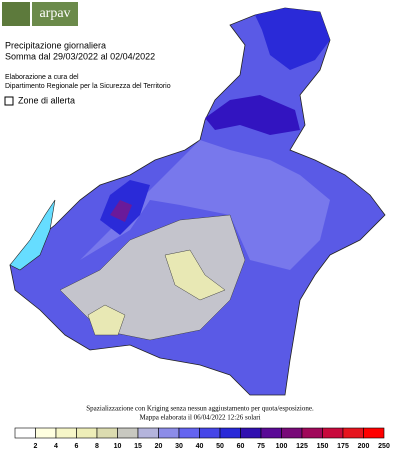 Image resolution: width=400 pixels, height=469 pixels. What do you see at coordinates (302, 446) in the screenshot?
I see `legend-label: 125` at bounding box center [302, 446].